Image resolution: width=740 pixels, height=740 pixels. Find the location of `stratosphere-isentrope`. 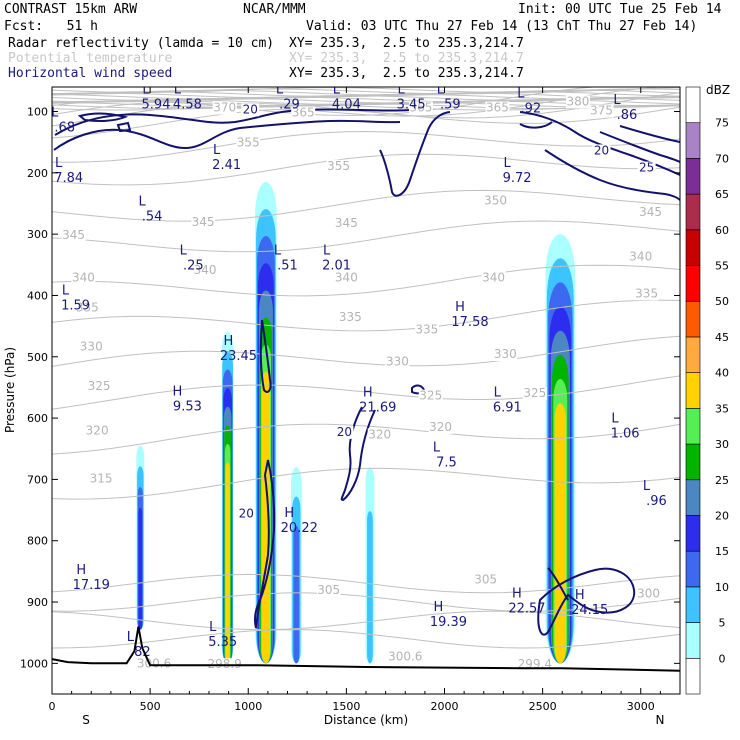

stratosphere-isentrope is located at coordinates (366, 106).